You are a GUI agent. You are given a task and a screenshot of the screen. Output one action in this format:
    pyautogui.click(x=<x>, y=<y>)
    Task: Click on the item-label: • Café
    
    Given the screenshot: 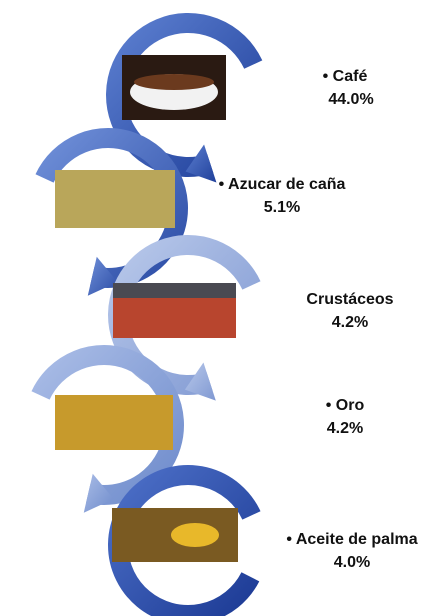 What is the action you would take?
    pyautogui.click(x=345, y=76)
    